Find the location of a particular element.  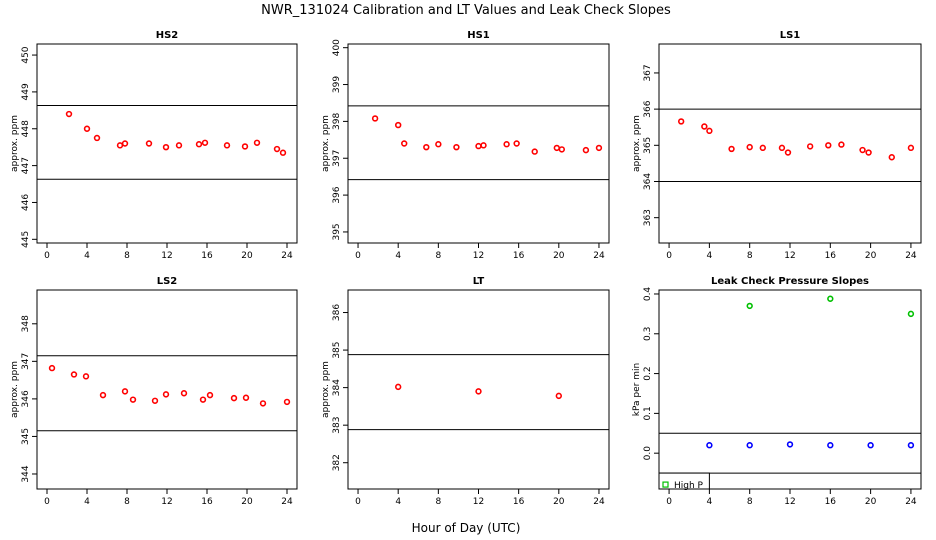

panel-ls2: LS2 0 4 8 12 16 20 24 344 345 346 347 348 approx. ppm is located at coordinates (154, 391).